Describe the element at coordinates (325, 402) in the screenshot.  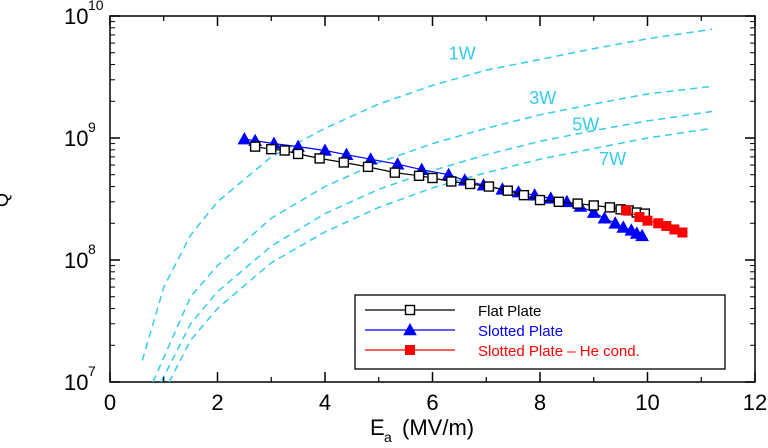
I see `x-tick-label: 4` at that location.